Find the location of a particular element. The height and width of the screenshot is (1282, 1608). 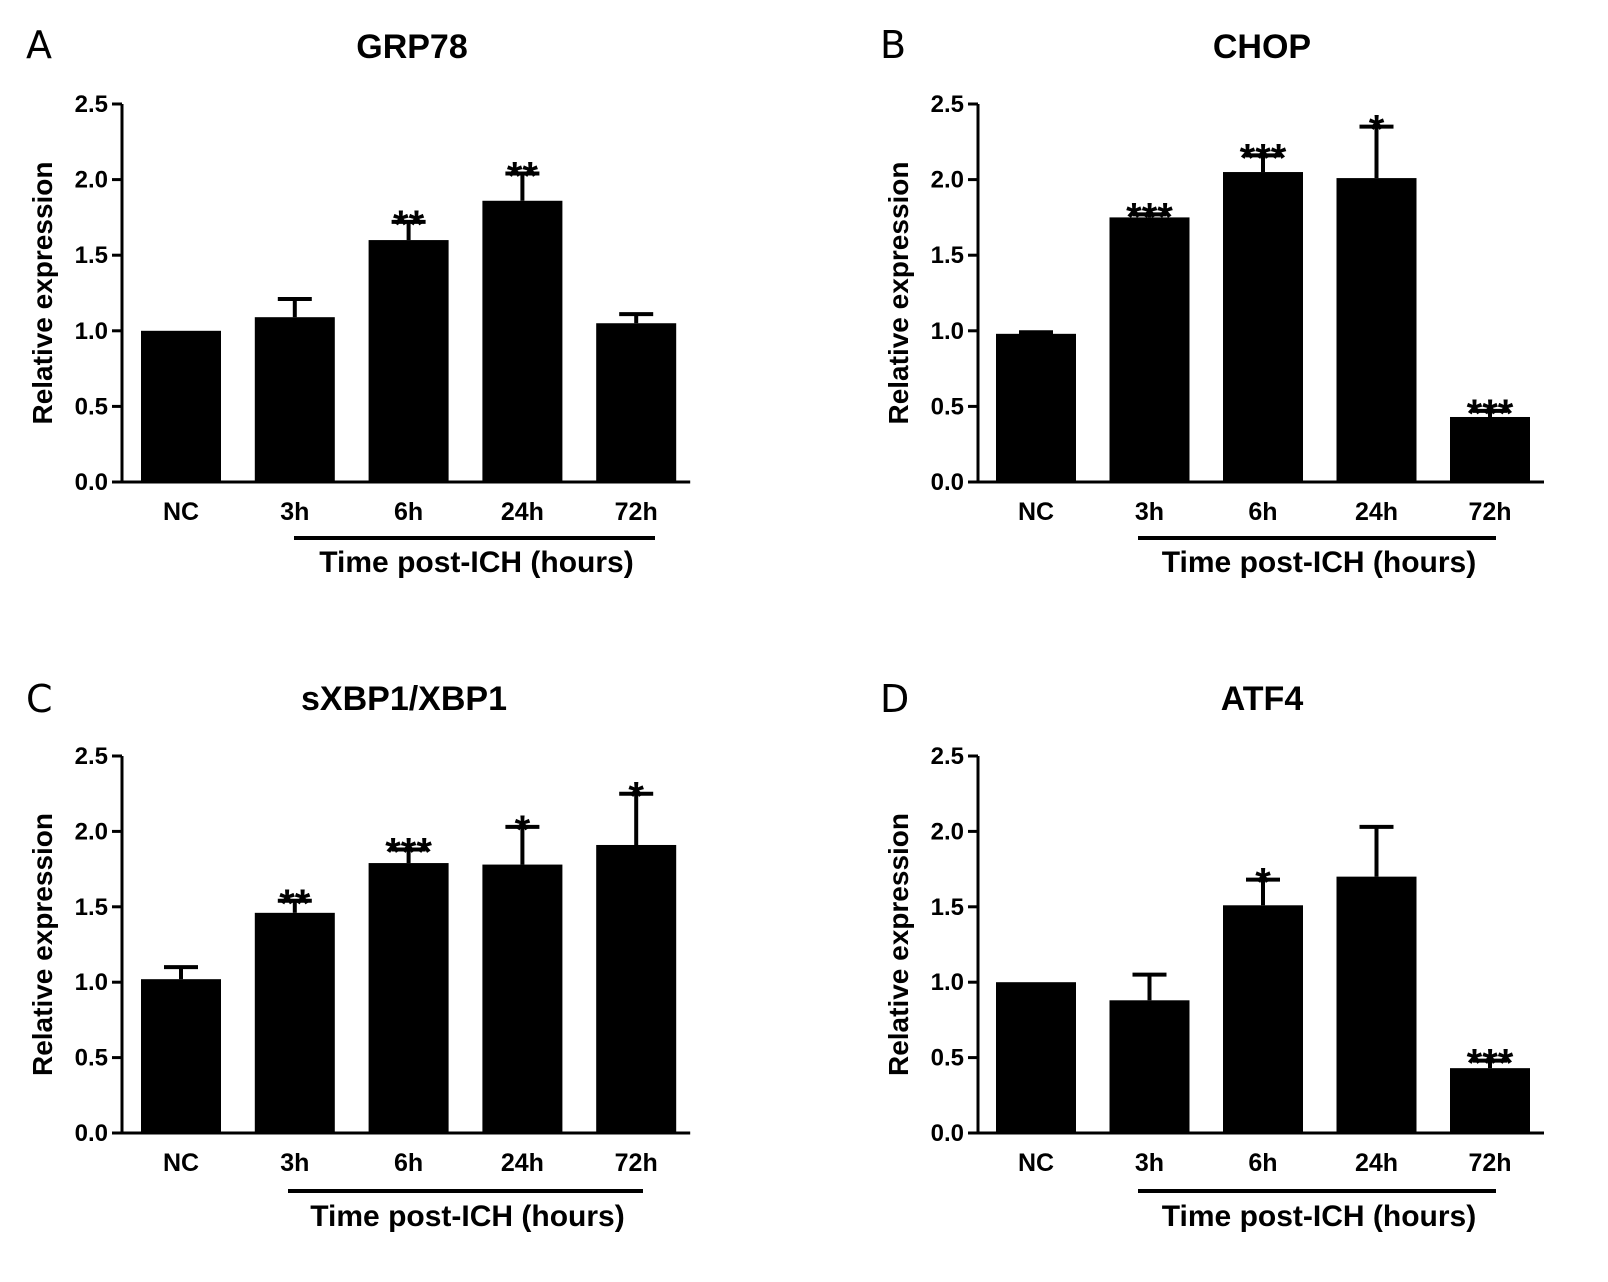

panel-letter: A is located at coordinates (39, 45).